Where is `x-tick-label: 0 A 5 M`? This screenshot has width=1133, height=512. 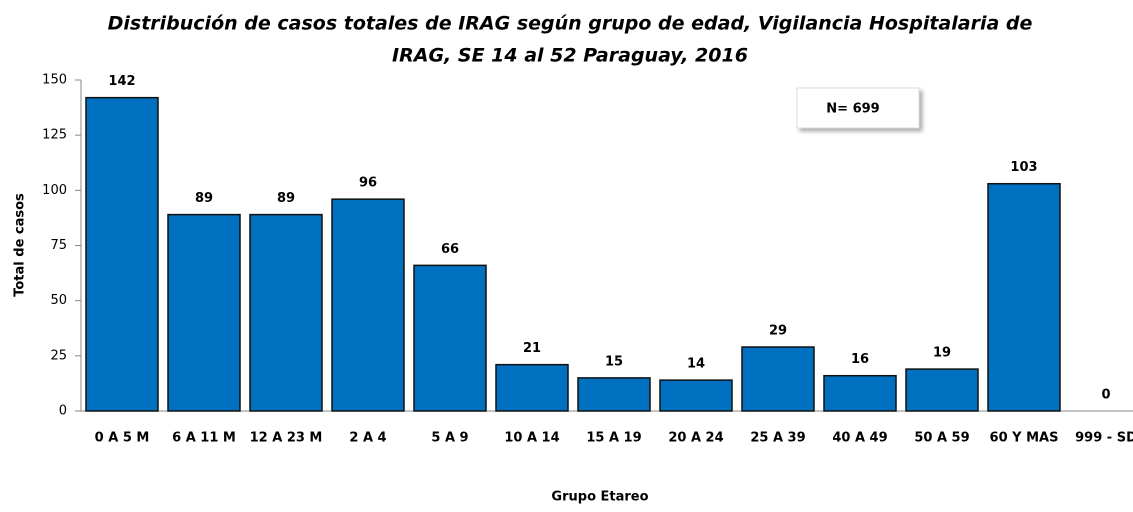 x-tick-label: 0 A 5 M is located at coordinates (122, 438).